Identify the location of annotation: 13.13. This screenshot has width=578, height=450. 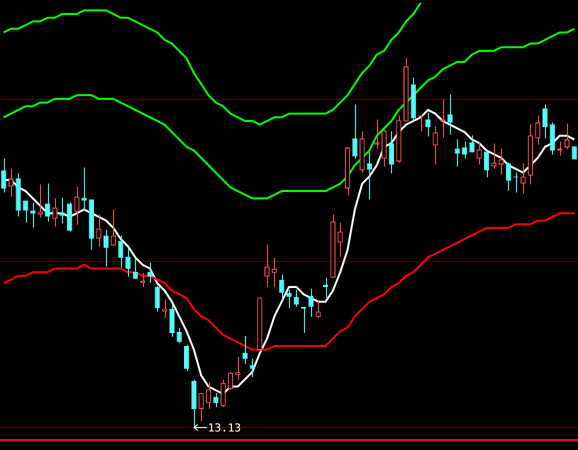
(225, 427).